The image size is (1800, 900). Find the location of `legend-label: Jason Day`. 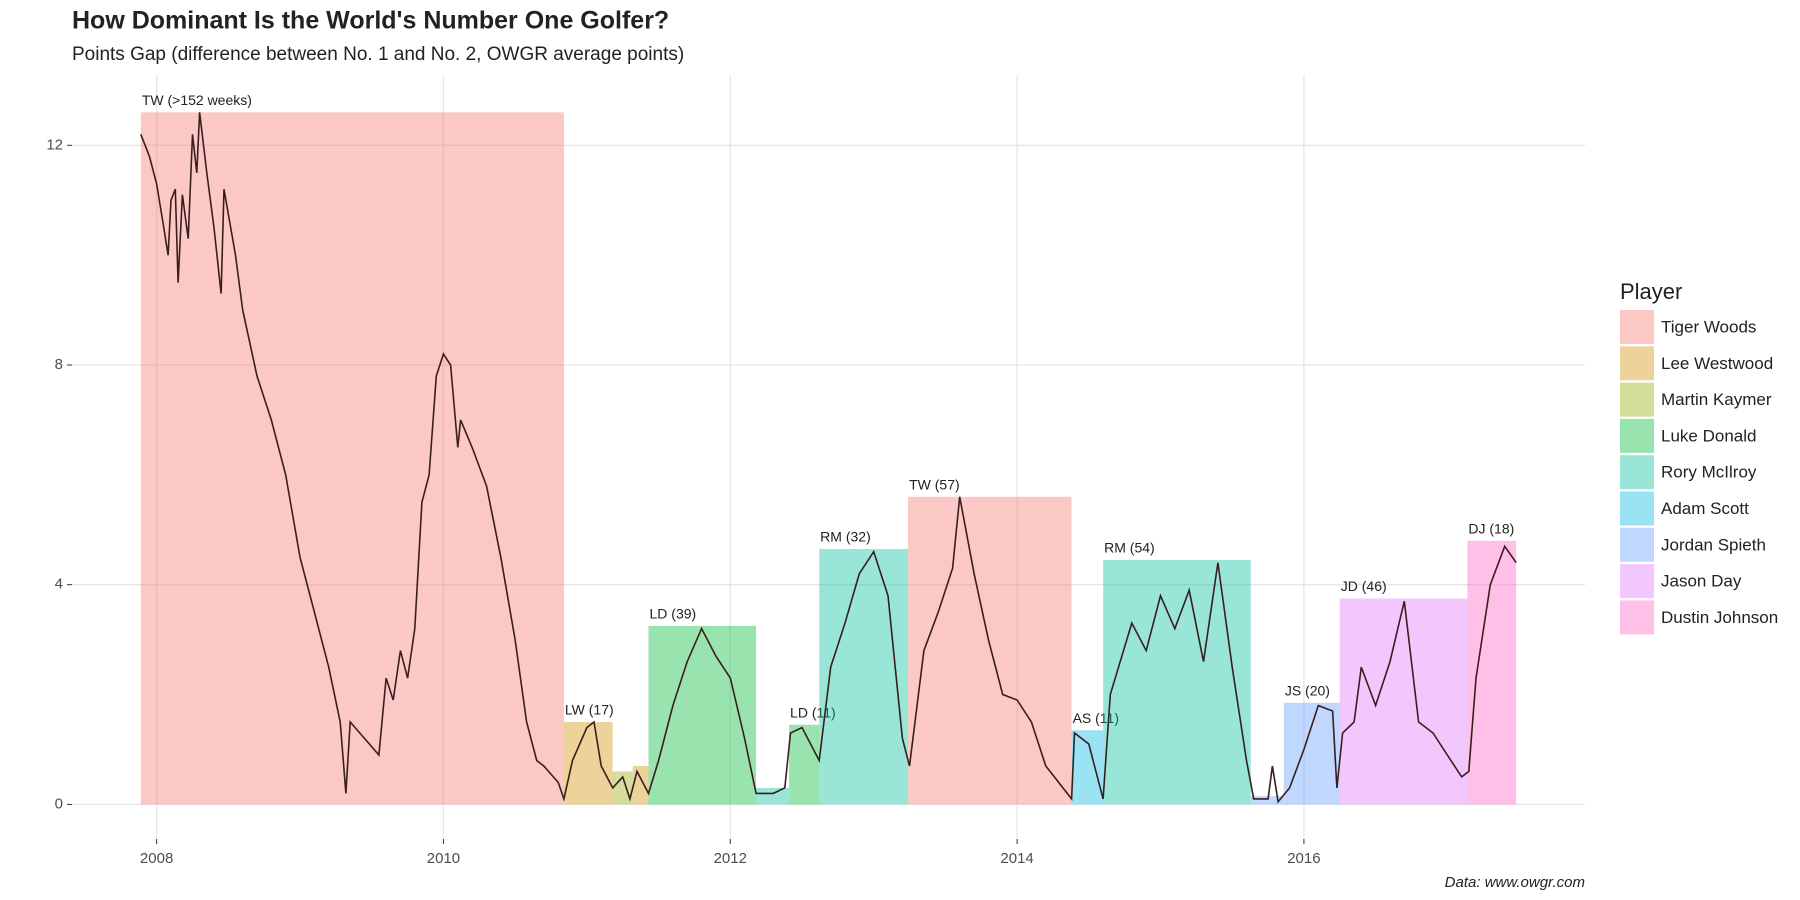

legend-label: Jason Day is located at coordinates (1701, 581).